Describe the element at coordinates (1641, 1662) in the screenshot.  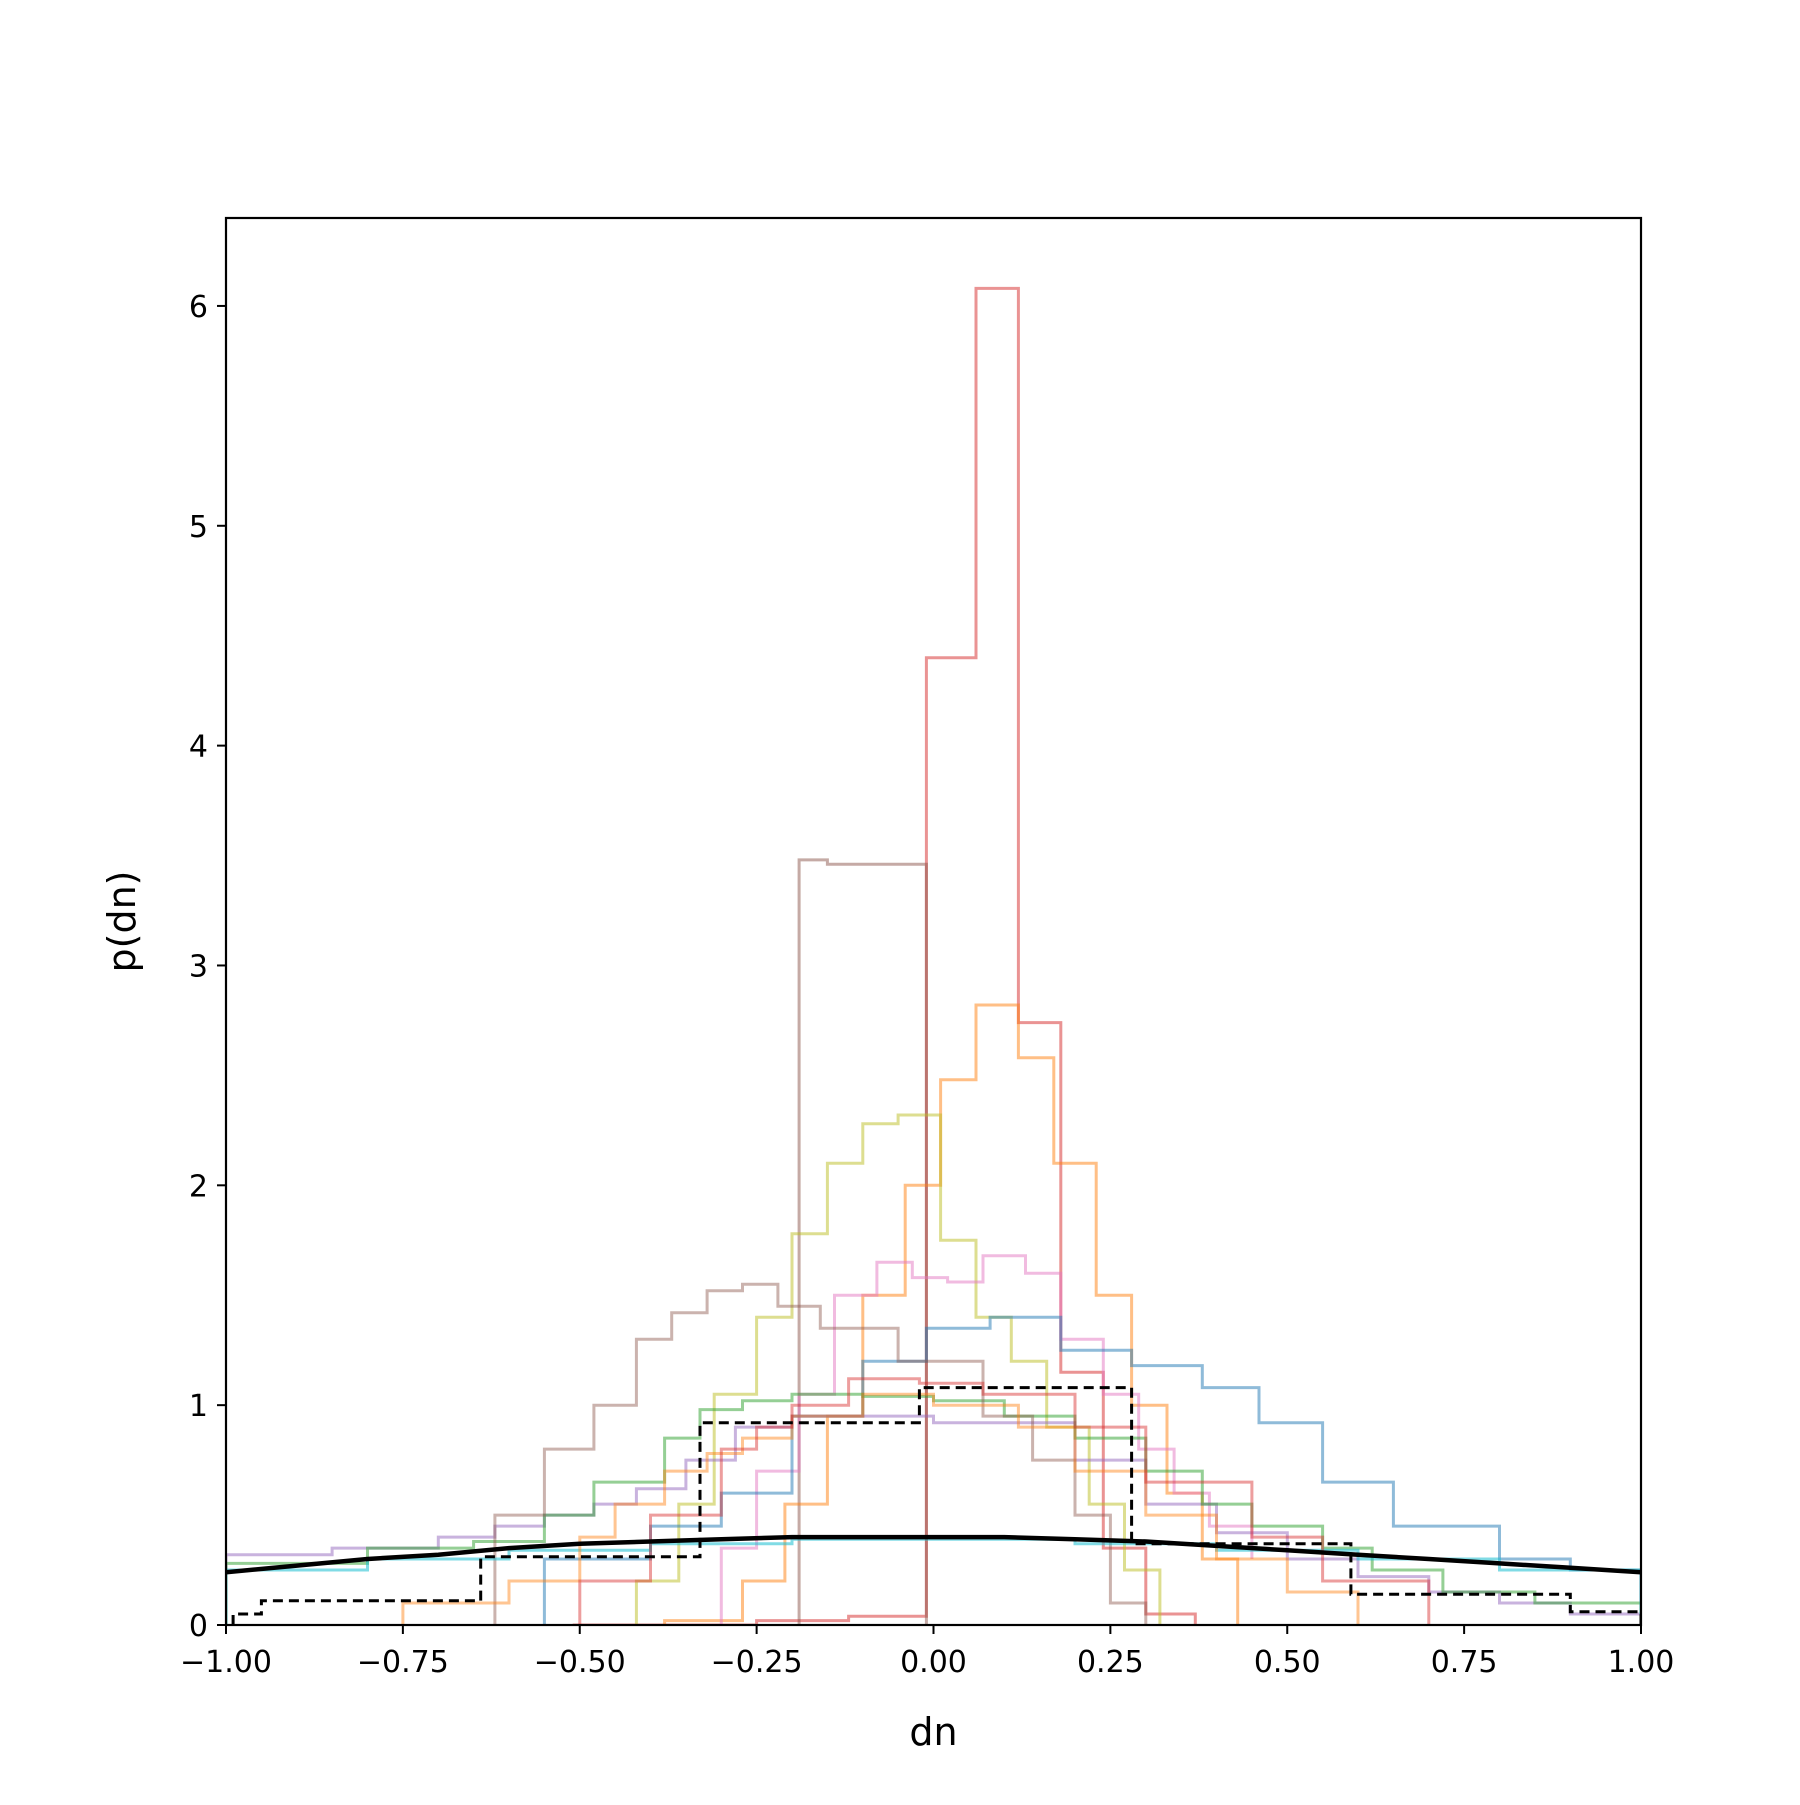
I see `x-tick-label: 1.00` at that location.